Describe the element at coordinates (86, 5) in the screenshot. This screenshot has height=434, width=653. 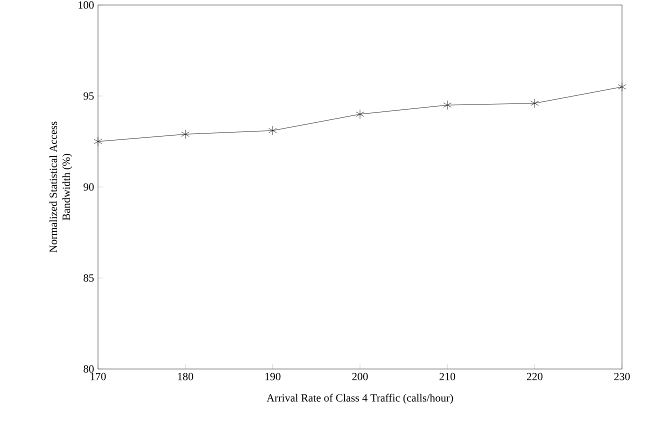
I see `y-tick-label: 100` at that location.